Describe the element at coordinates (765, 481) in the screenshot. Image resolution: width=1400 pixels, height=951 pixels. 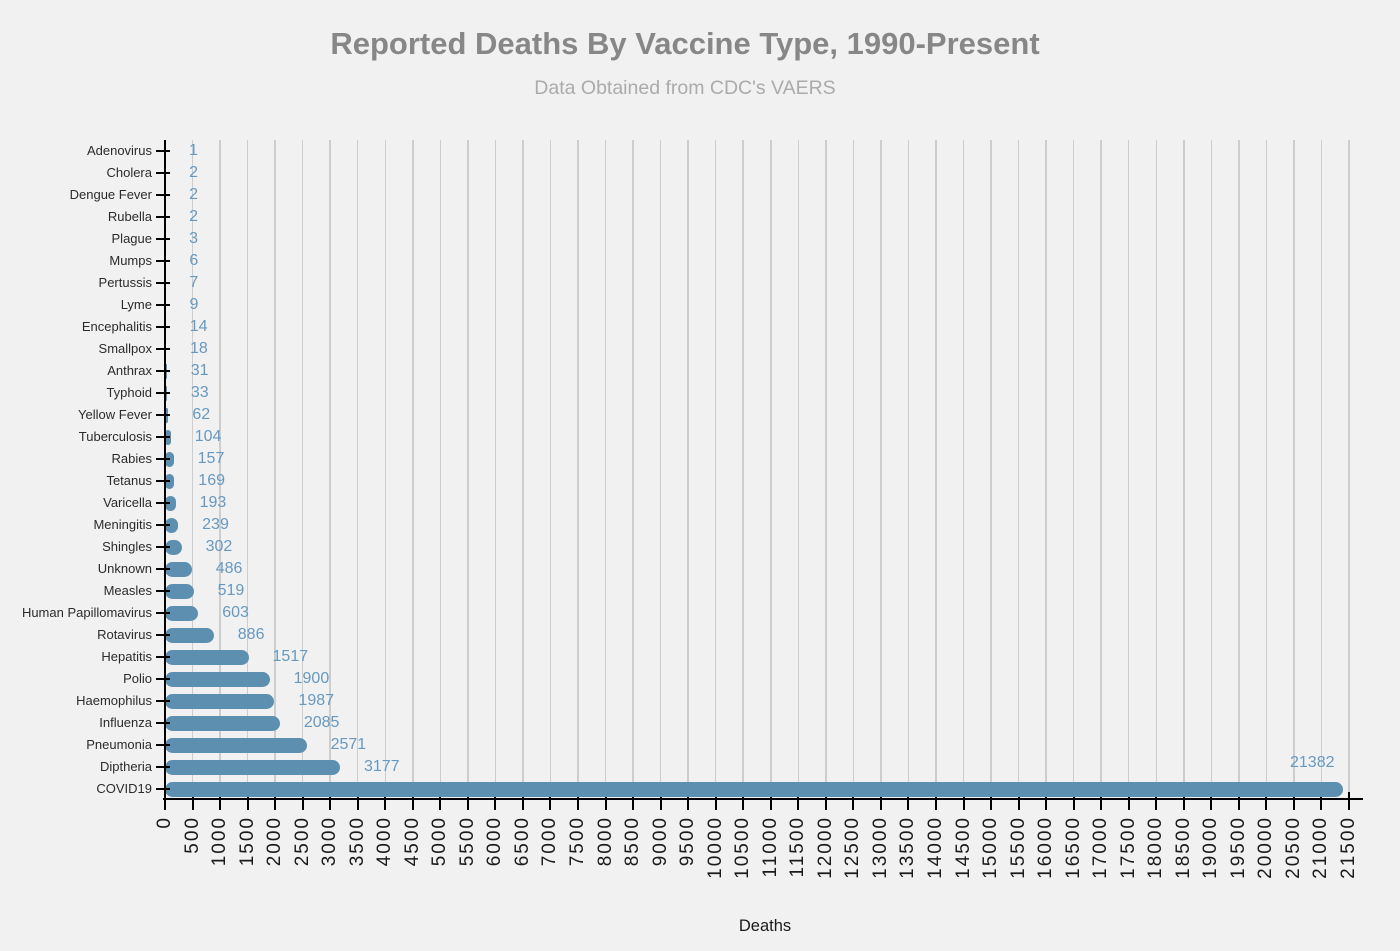
I see `bar-row: 169` at that location.